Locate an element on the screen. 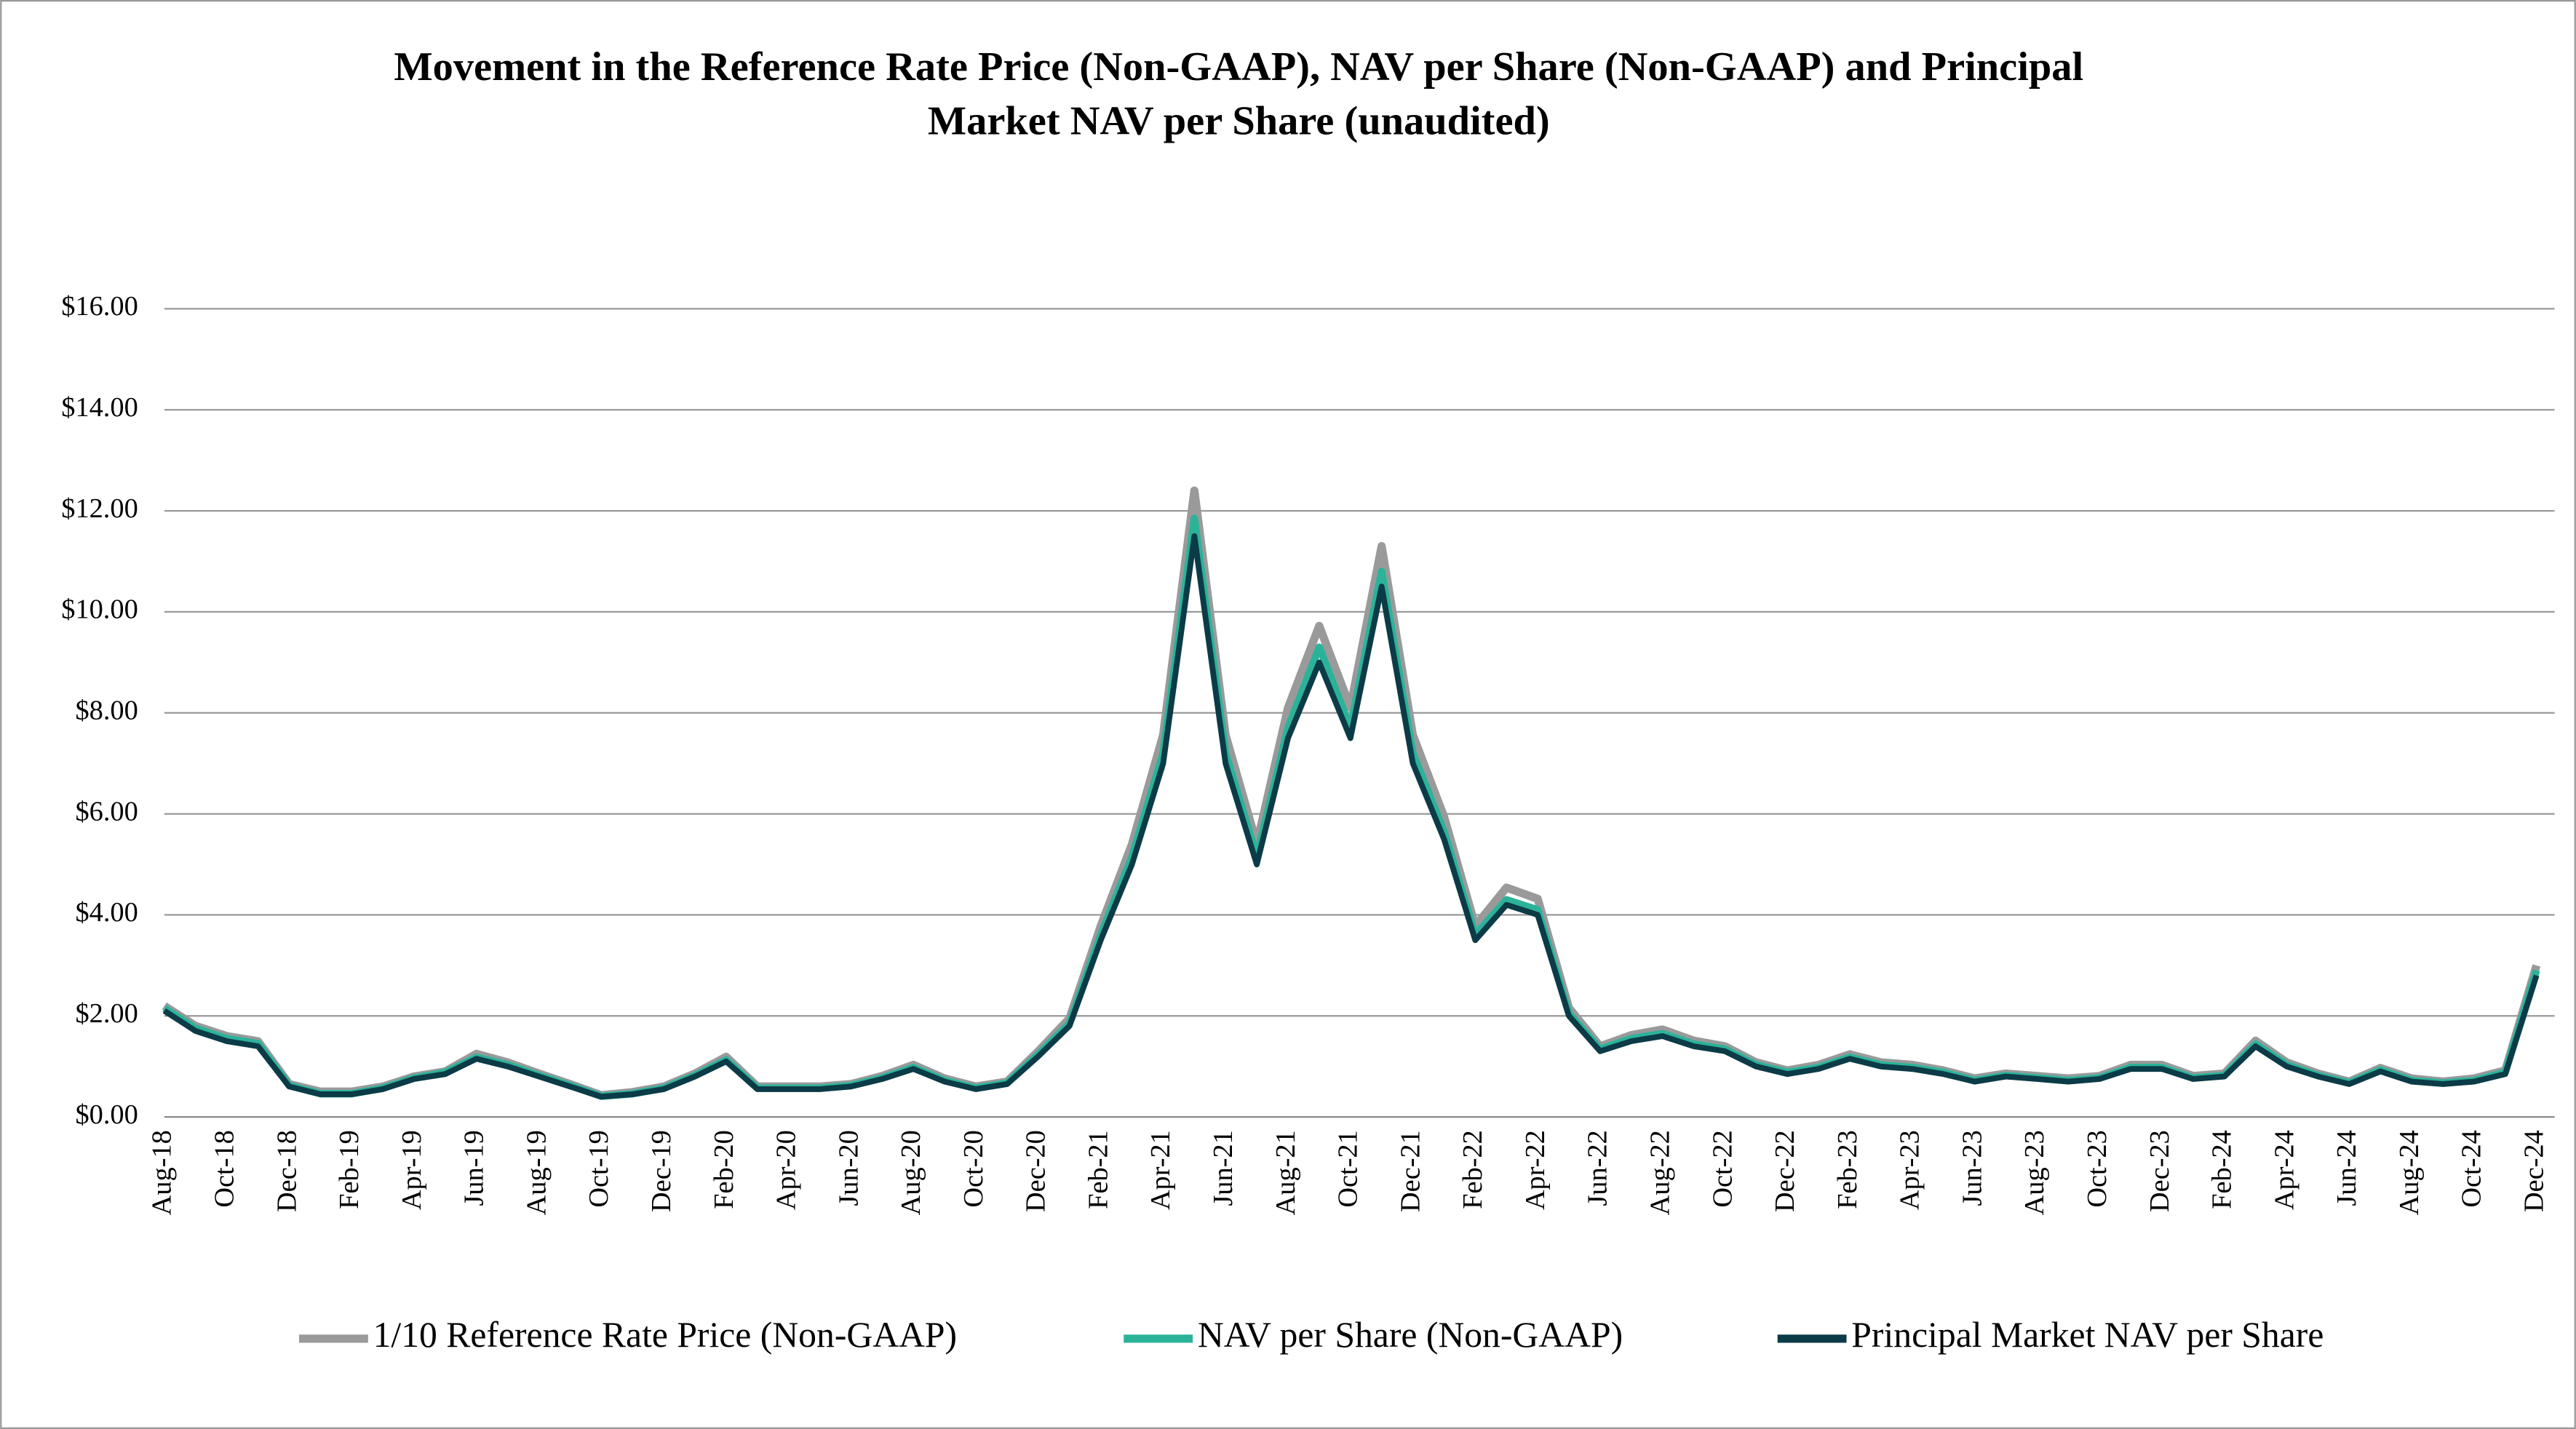  x-tick-label: Aug-21 is located at coordinates (1286, 1172).